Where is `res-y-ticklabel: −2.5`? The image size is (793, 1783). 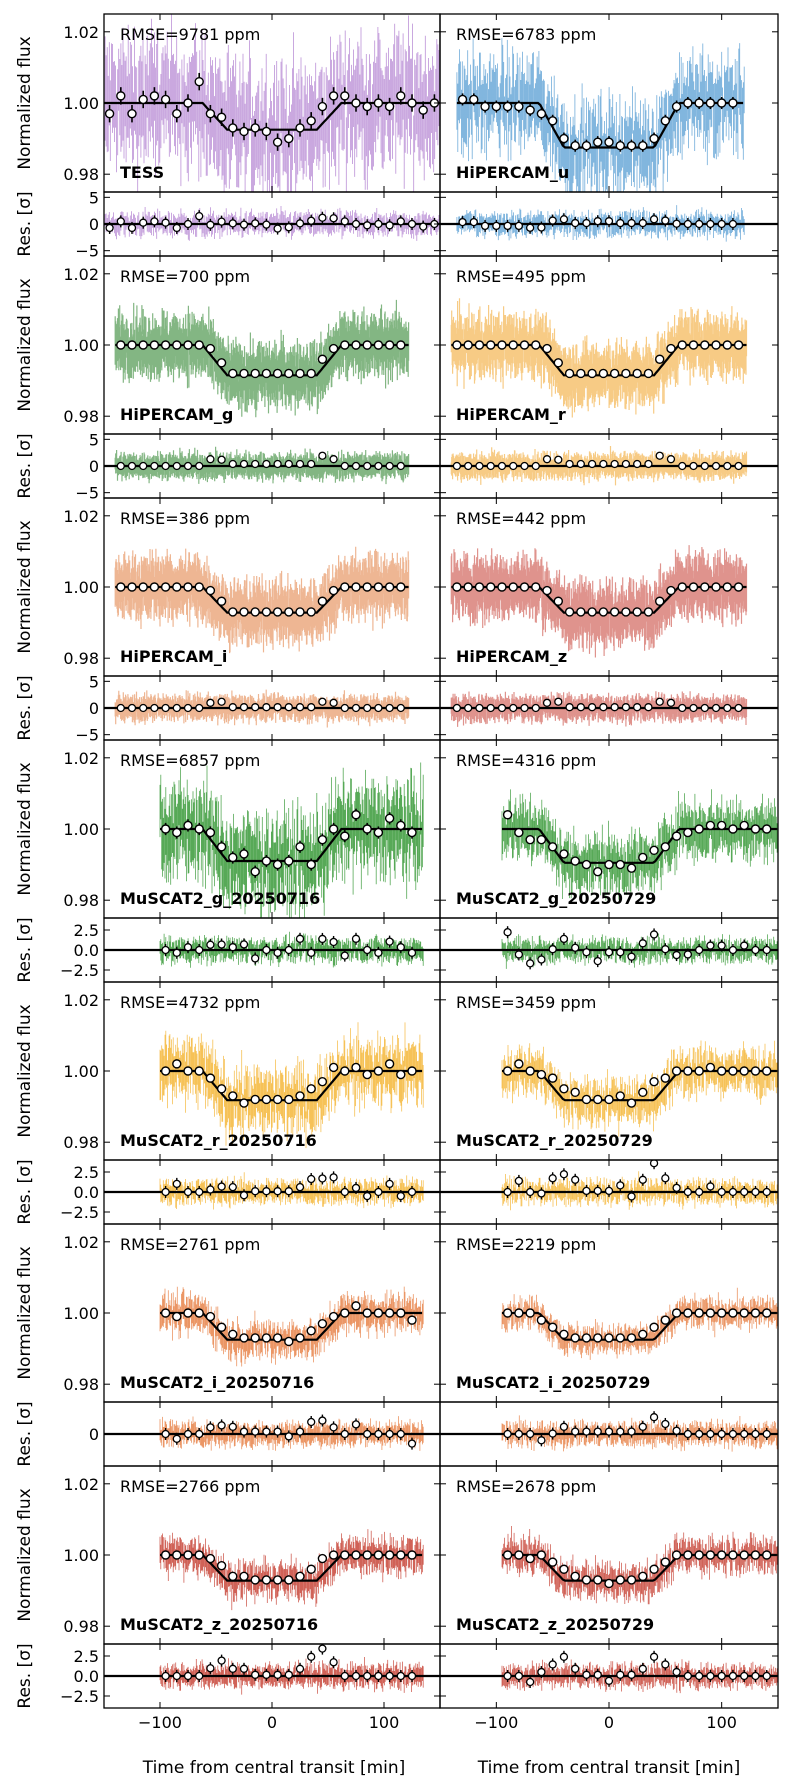 res-y-ticklabel: −2.5 is located at coordinates (79, 1212).